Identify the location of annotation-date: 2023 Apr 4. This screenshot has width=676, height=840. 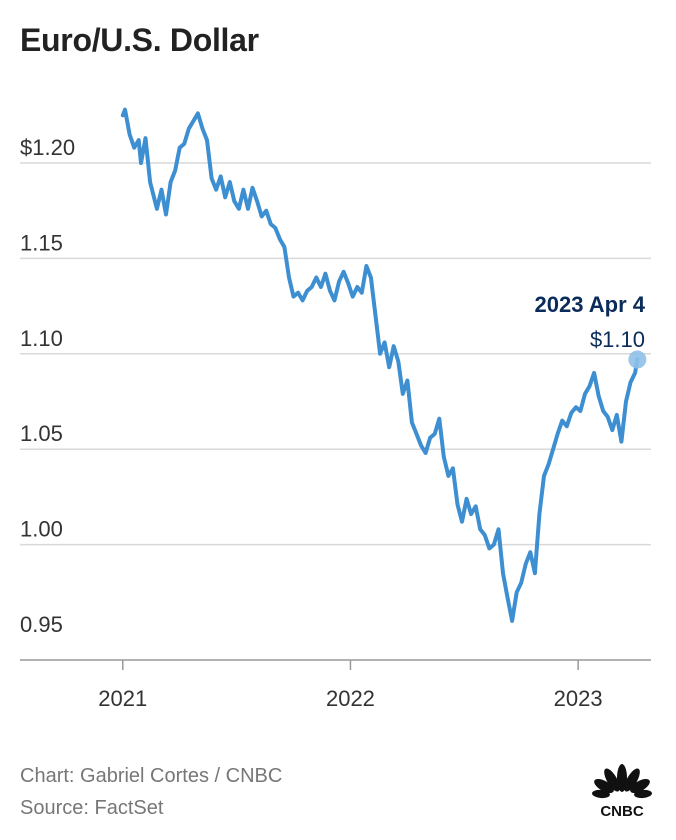
(590, 304).